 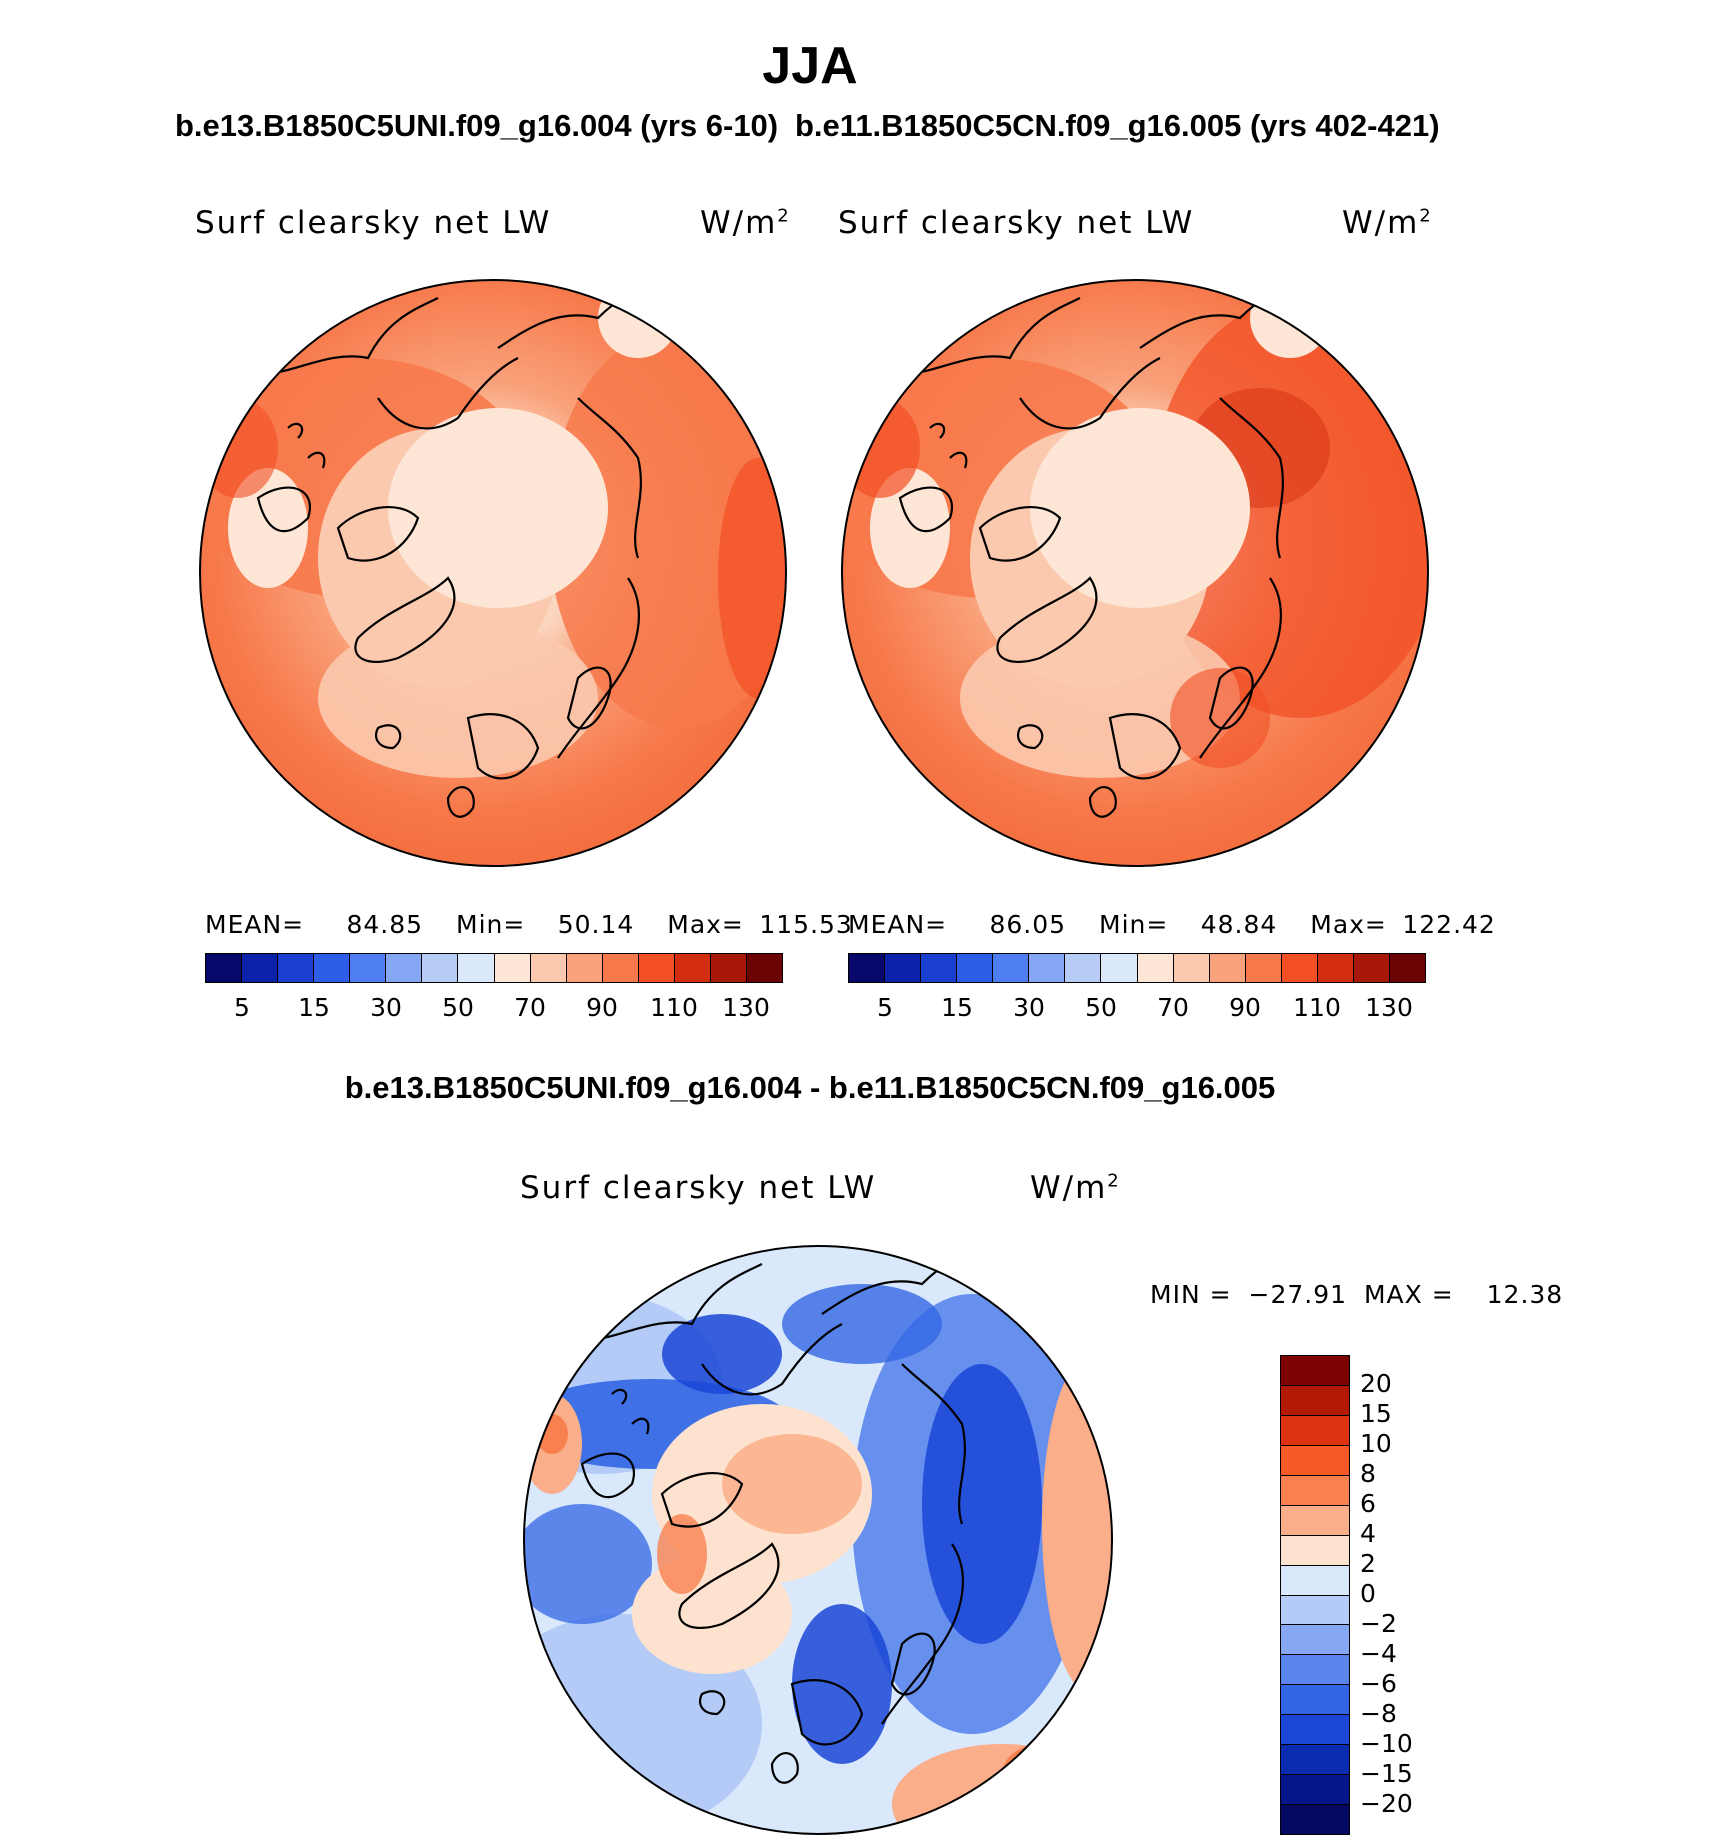 I want to click on diff-tick: −8, so click(x=1378, y=1713).